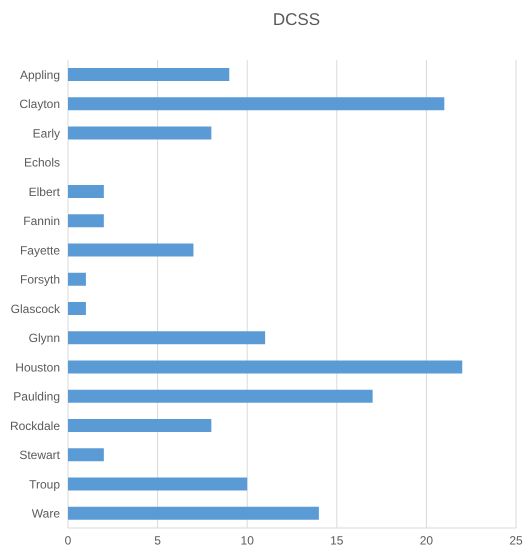 The width and height of the screenshot is (530, 556). What do you see at coordinates (41, 221) in the screenshot?
I see `y-tick-label: Fannin` at bounding box center [41, 221].